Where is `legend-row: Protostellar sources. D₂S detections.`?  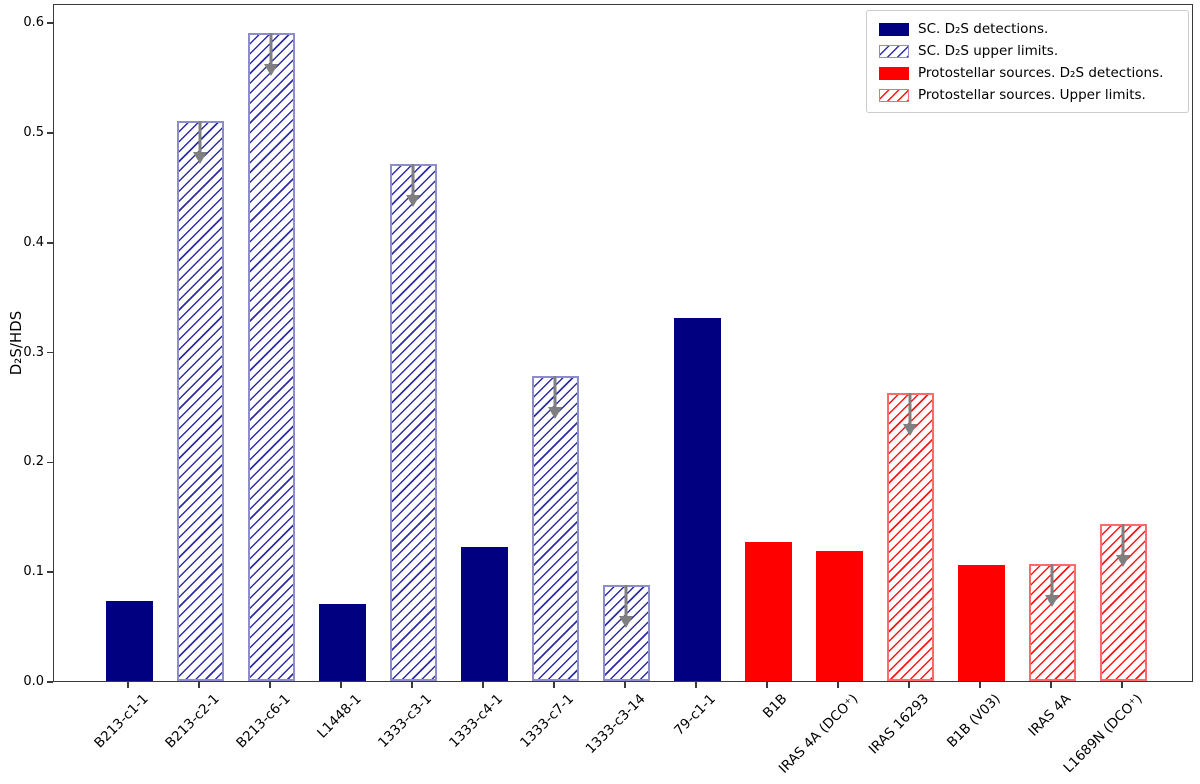
legend-row: Protostellar sources. D₂S detections. is located at coordinates (1027, 73).